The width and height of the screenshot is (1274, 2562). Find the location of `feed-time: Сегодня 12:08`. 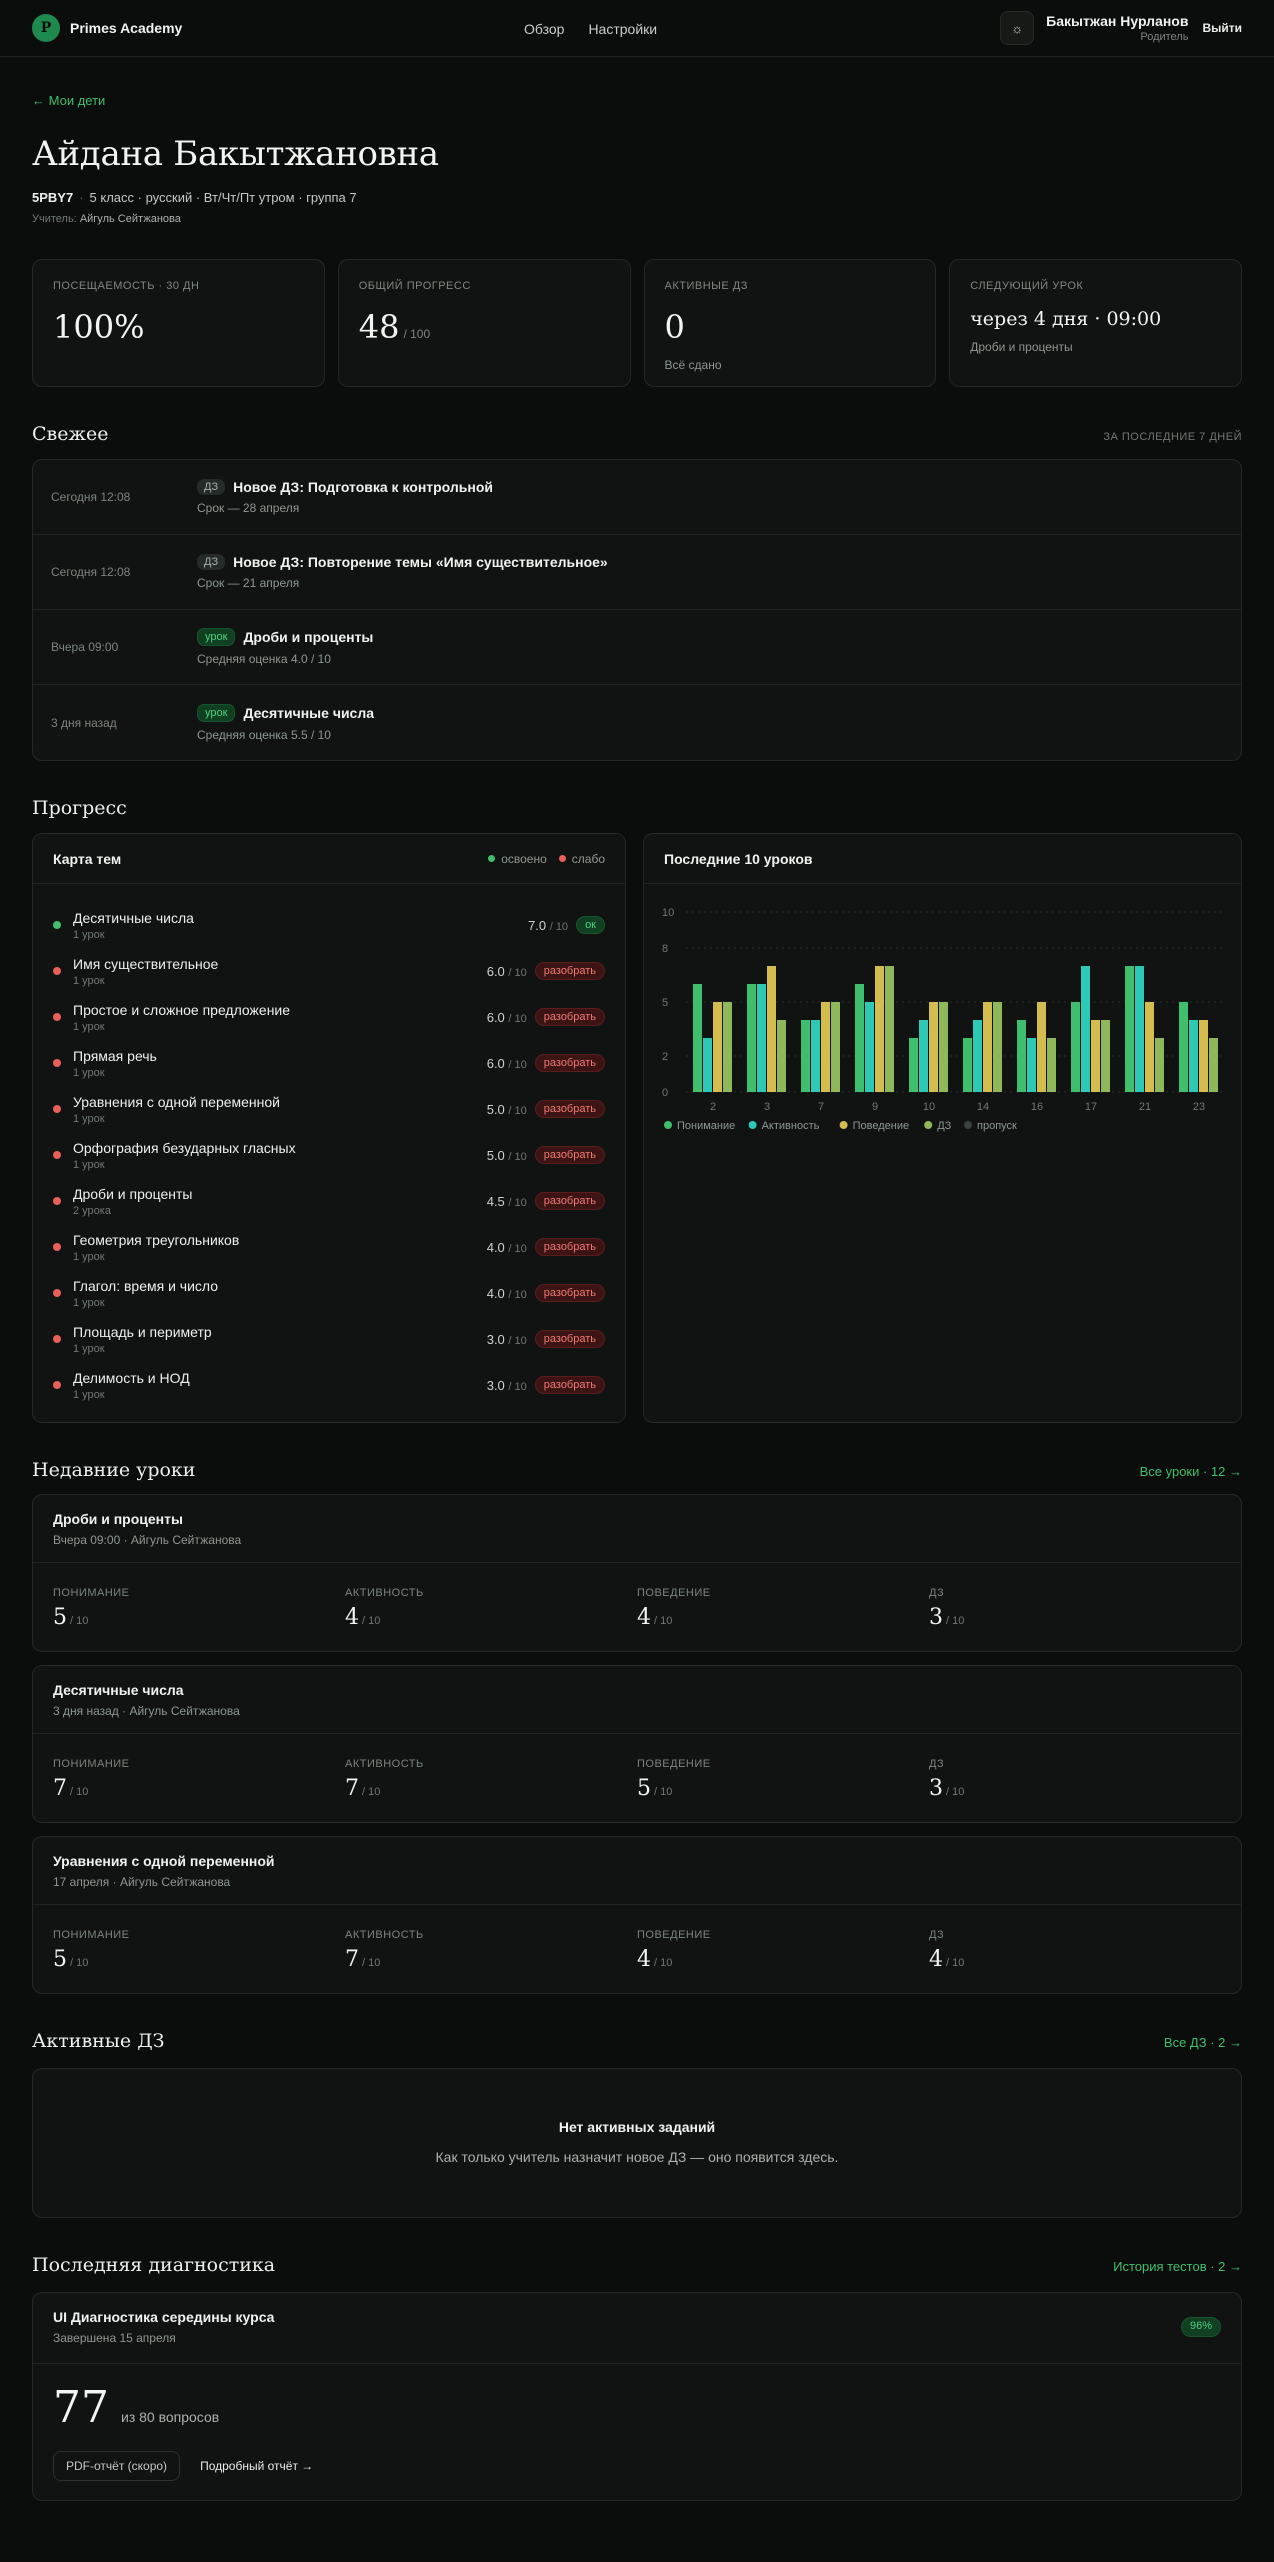

feed-time: Сегодня 12:08 is located at coordinates (91, 572).